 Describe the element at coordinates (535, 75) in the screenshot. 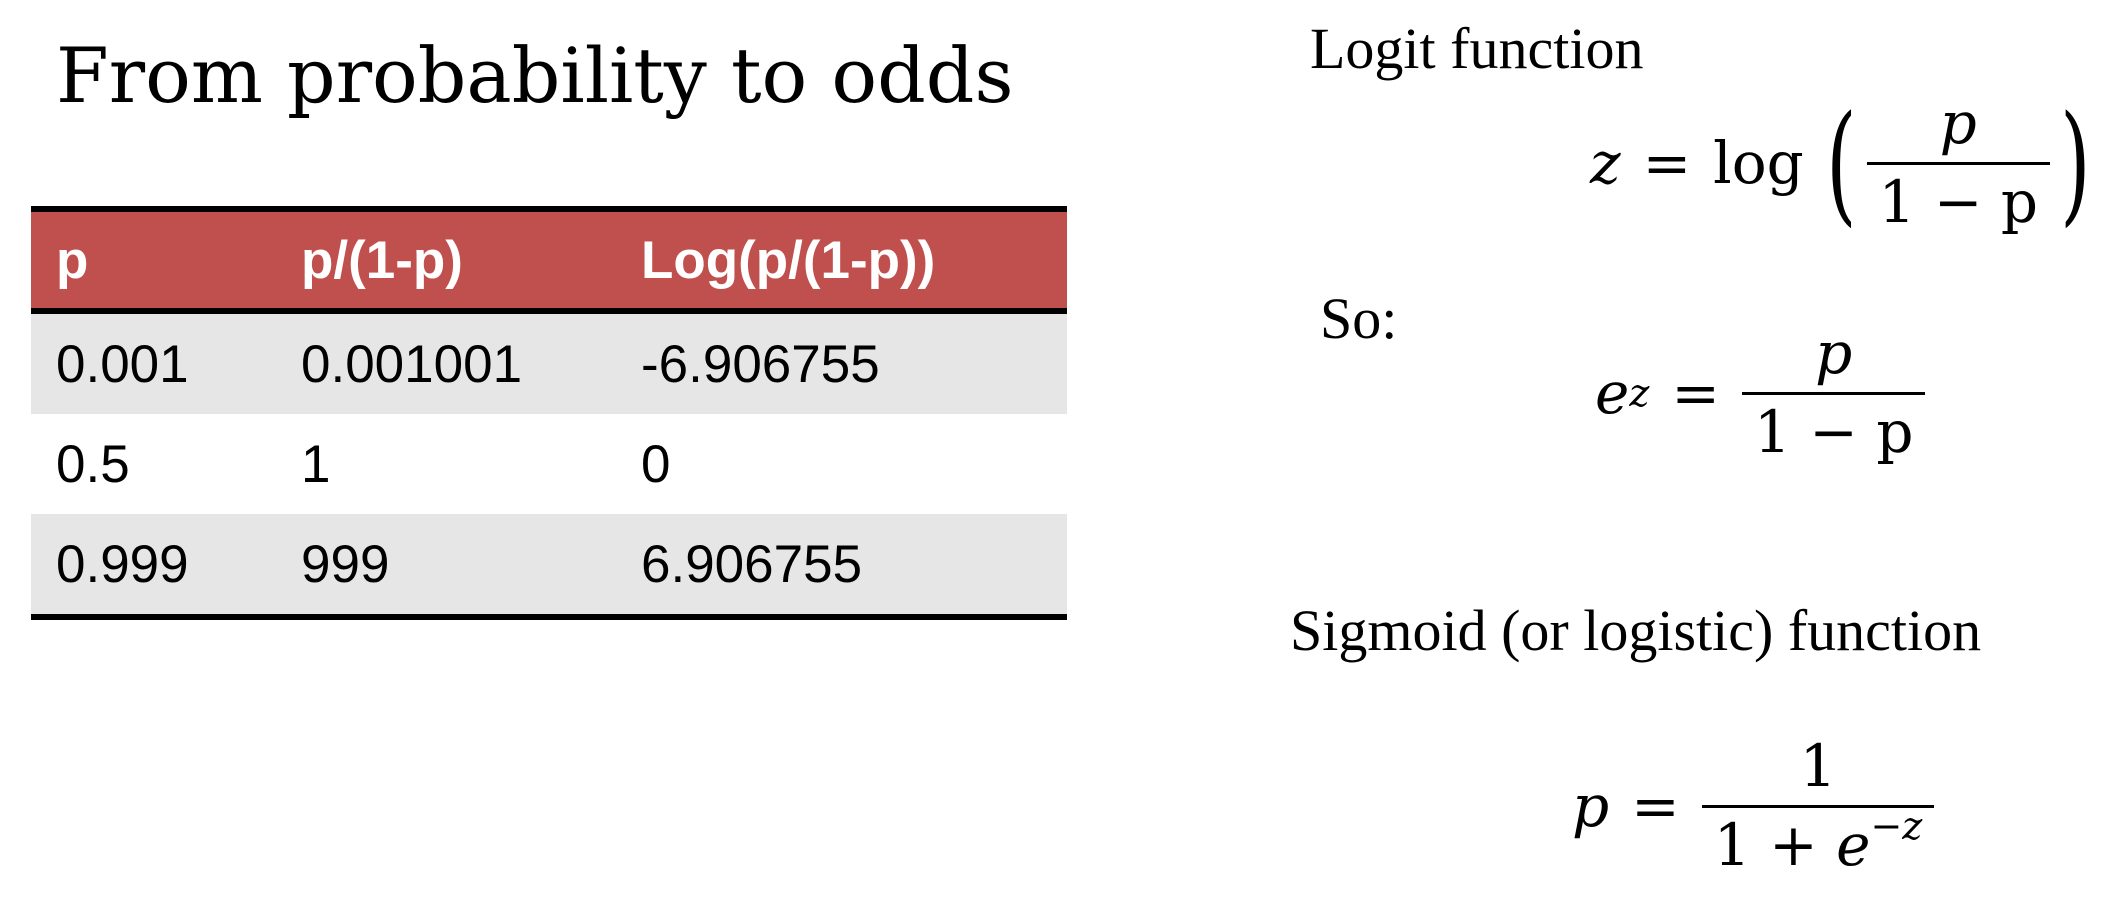

I see `slide-title: From probability to odds` at that location.